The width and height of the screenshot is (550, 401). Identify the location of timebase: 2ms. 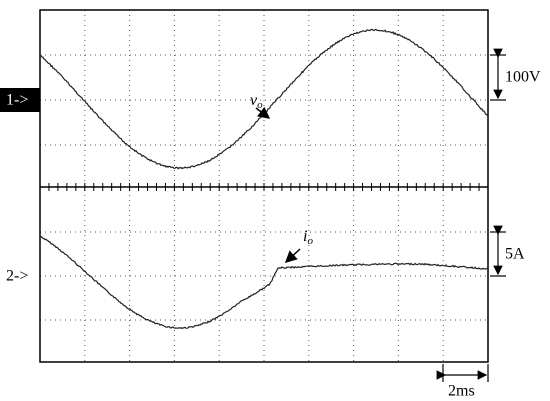
(461, 391).